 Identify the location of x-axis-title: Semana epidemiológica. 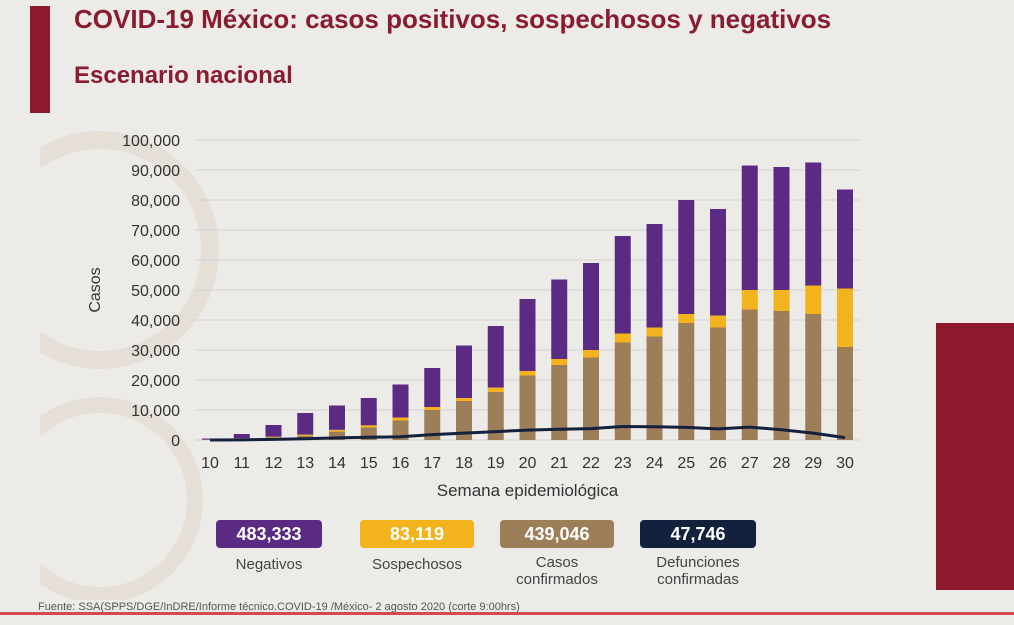
(528, 490).